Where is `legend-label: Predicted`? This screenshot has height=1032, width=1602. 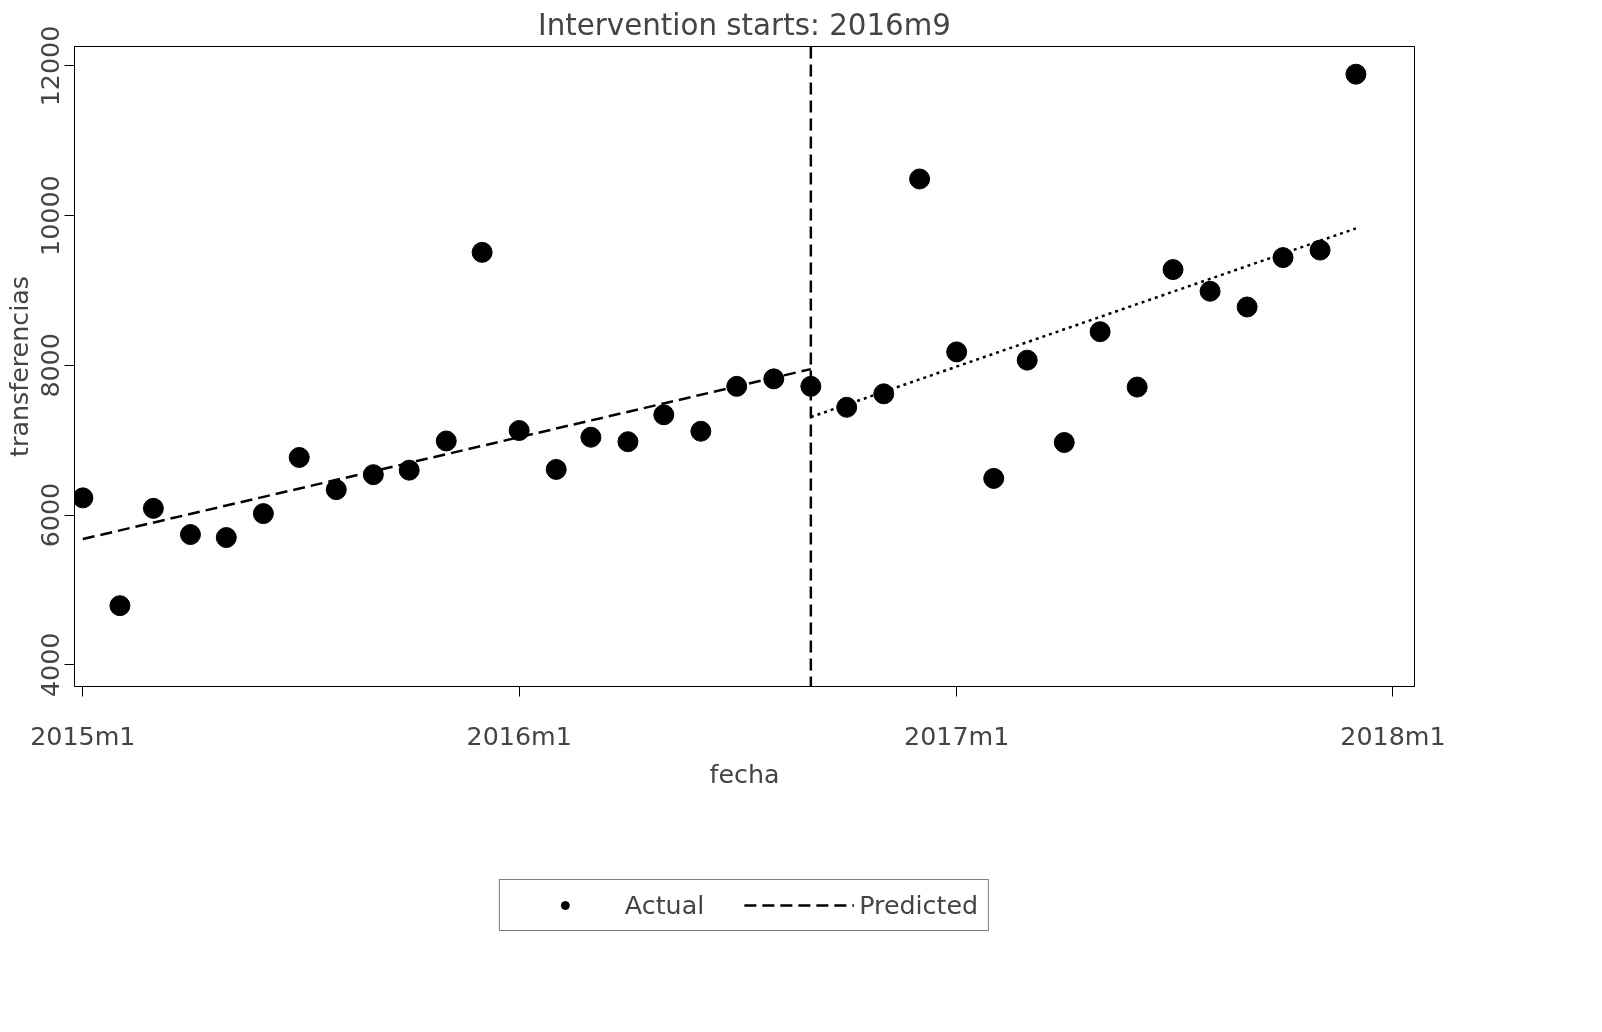 legend-label: Predicted is located at coordinates (919, 904).